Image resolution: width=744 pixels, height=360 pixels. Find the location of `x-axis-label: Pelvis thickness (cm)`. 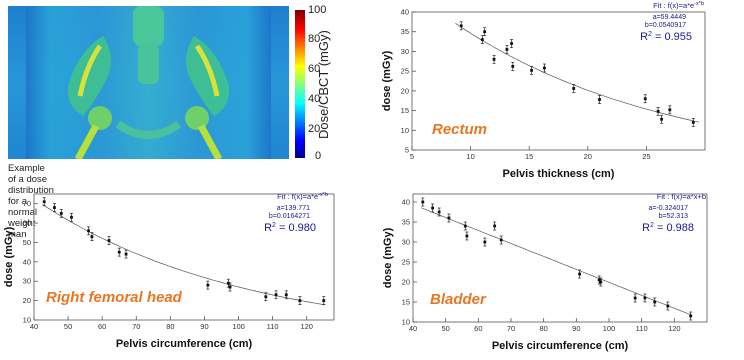

x-axis-label: Pelvis thickness (cm) is located at coordinates (559, 174).